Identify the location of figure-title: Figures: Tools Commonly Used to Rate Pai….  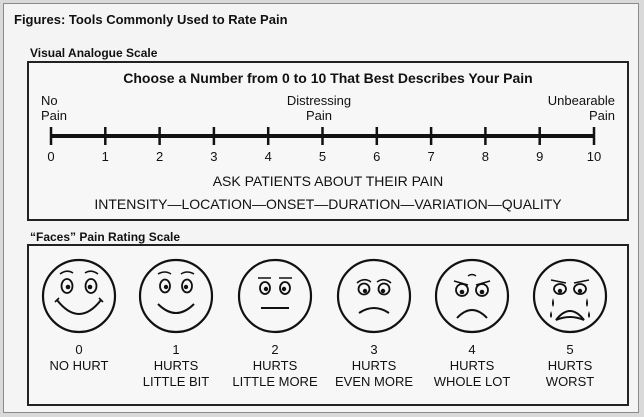
(151, 19).